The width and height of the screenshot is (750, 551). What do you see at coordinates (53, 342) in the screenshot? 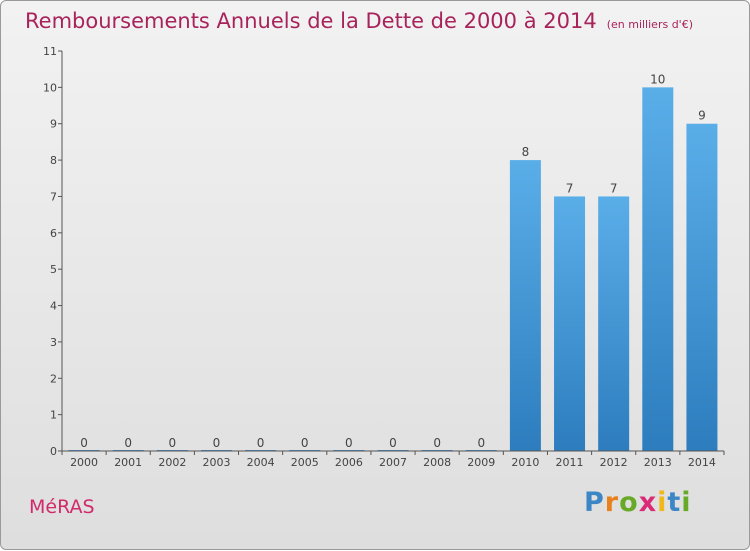
I see `y-tick-label: 3` at bounding box center [53, 342].